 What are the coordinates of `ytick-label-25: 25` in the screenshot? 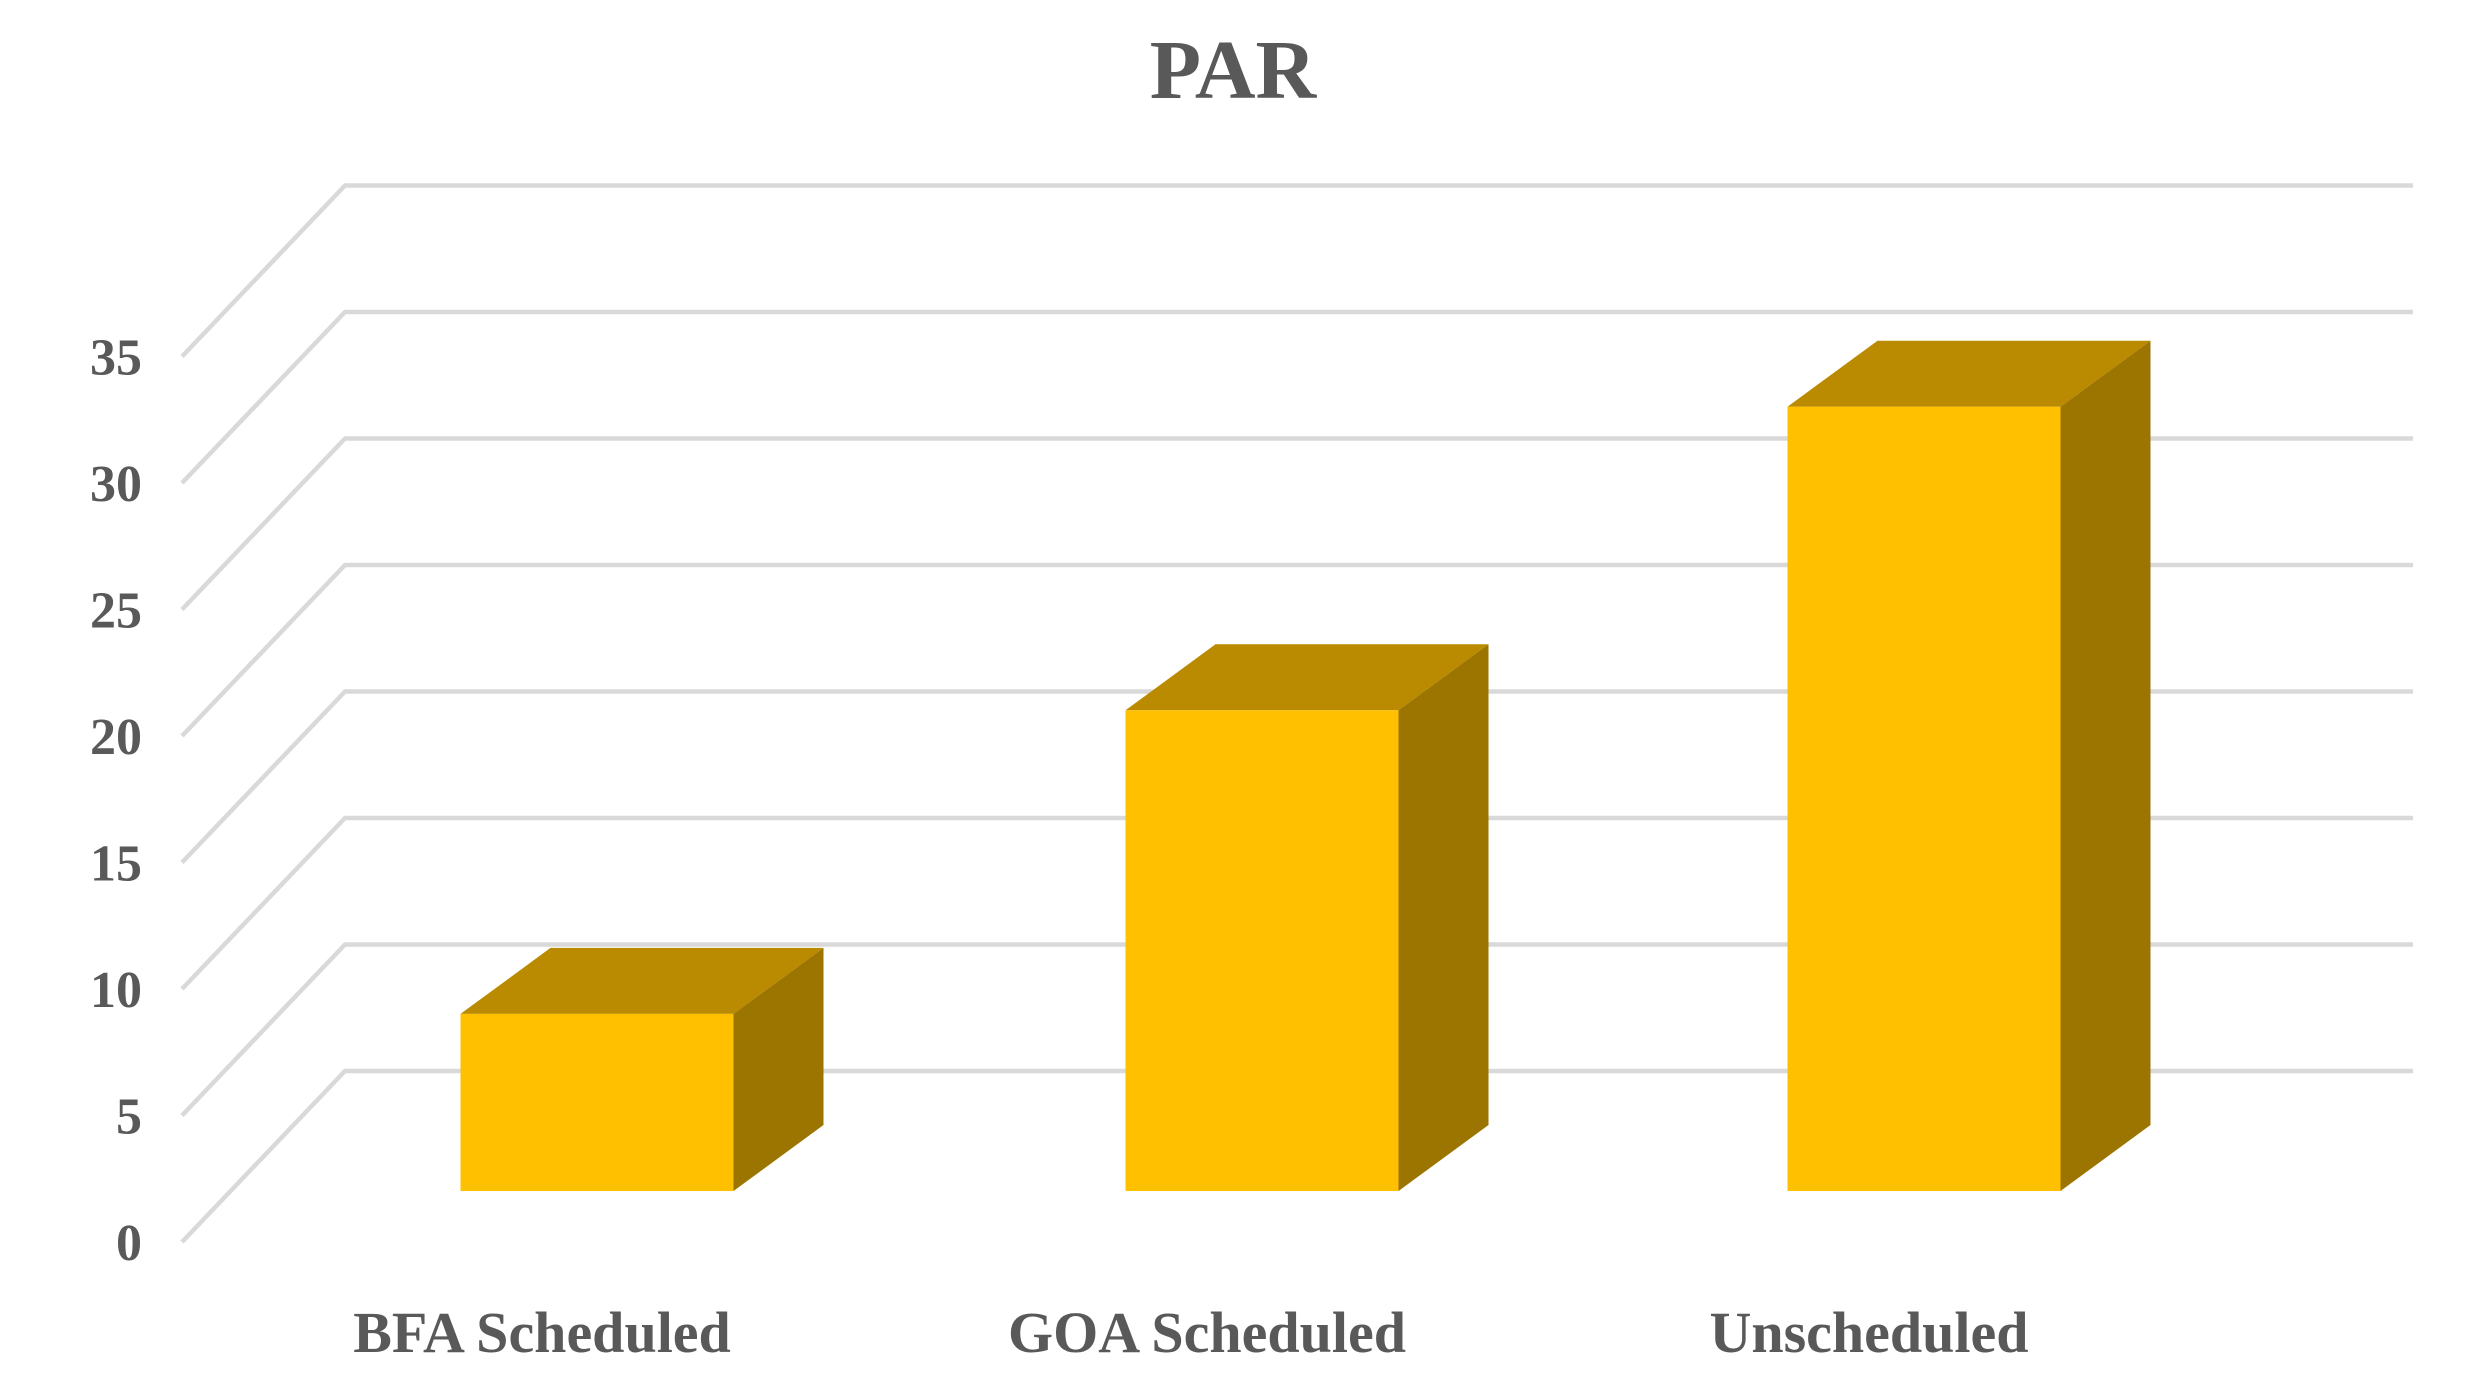 It's located at (116, 611).